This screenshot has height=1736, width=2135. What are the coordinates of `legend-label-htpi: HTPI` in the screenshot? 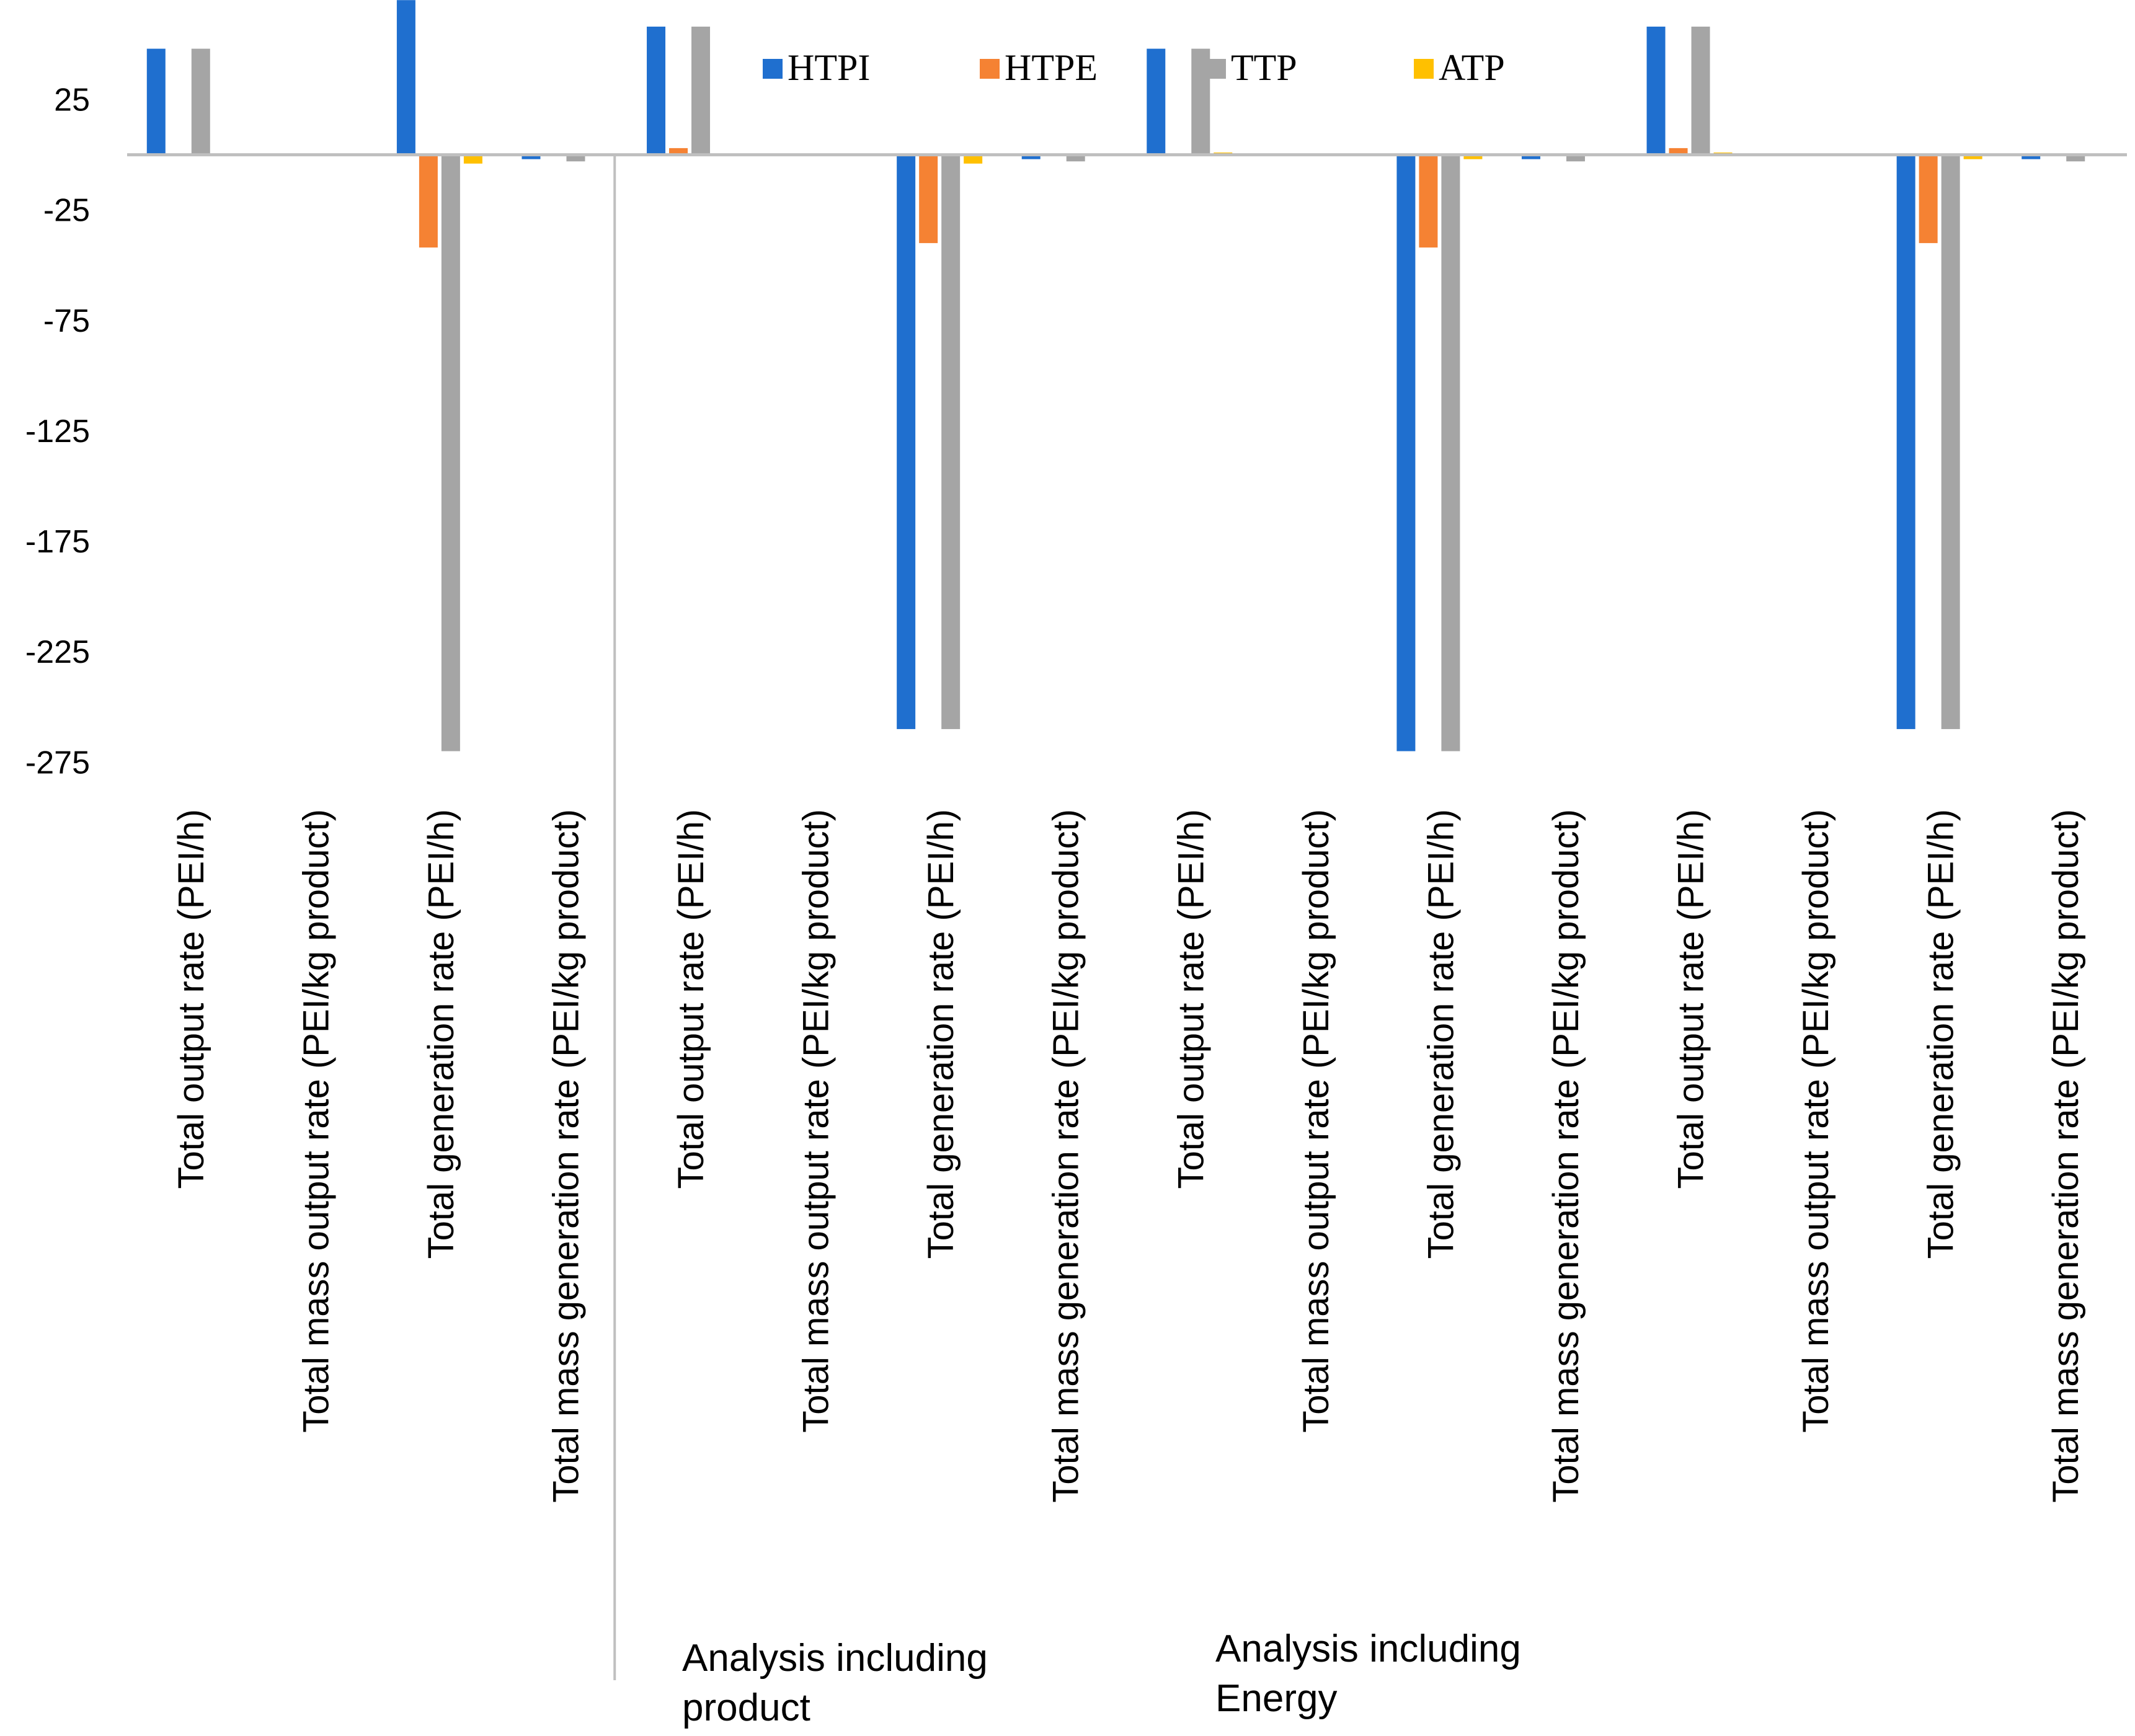 It's located at (829, 67).